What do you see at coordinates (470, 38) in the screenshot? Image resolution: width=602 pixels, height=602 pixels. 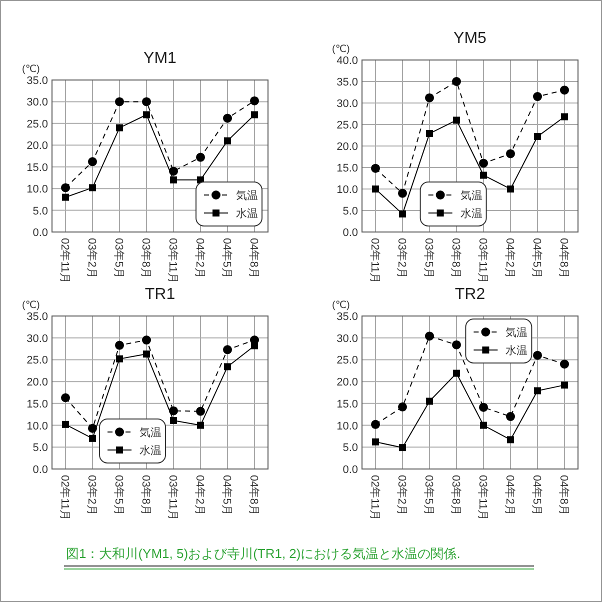 I see `chart-title: YM5` at bounding box center [470, 38].